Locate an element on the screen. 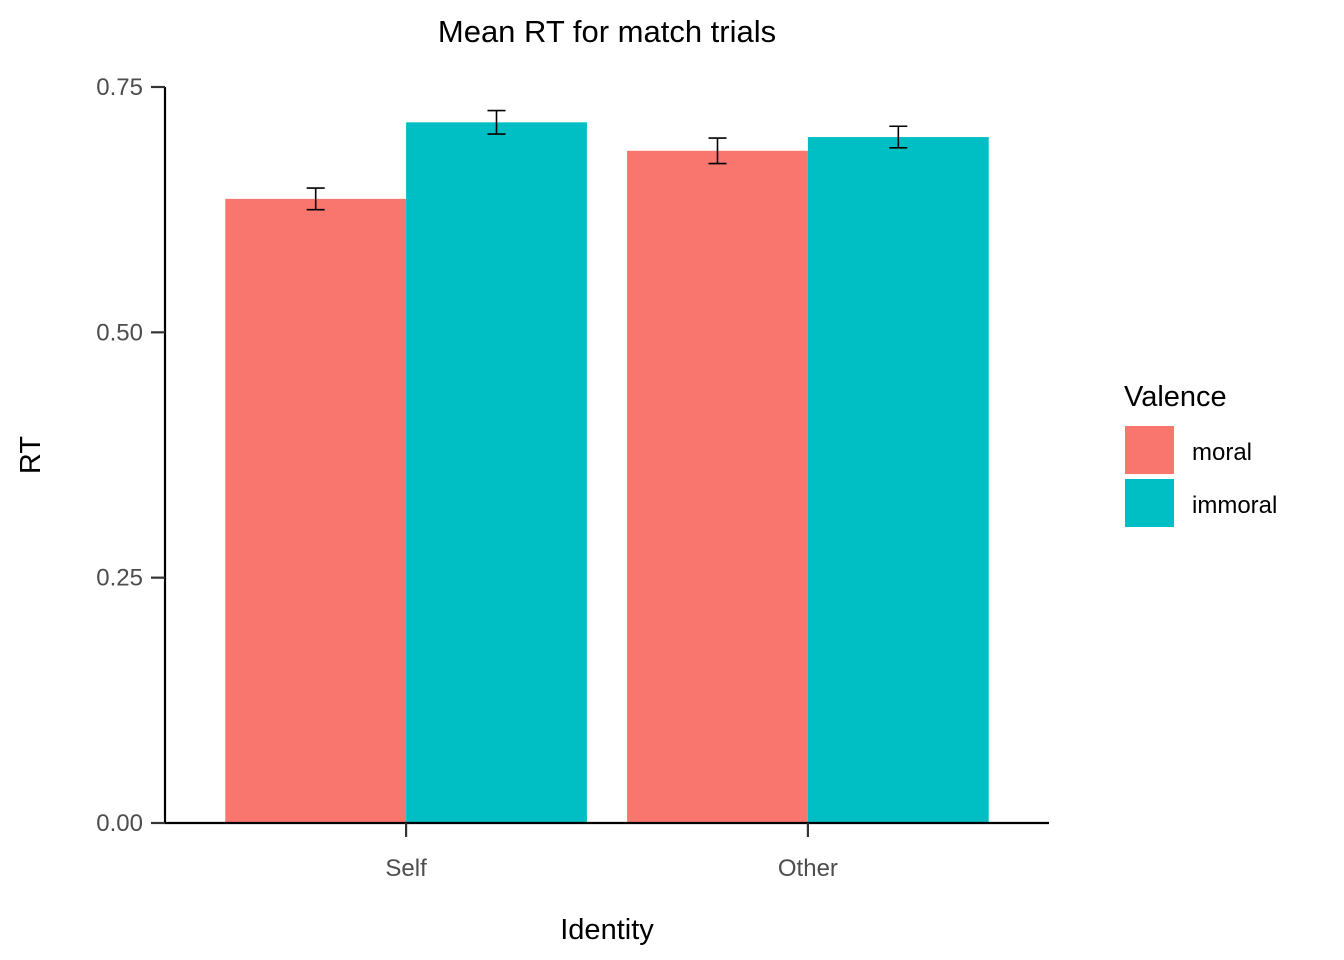  x-axis-ticks: Self Other is located at coordinates (611, 852).